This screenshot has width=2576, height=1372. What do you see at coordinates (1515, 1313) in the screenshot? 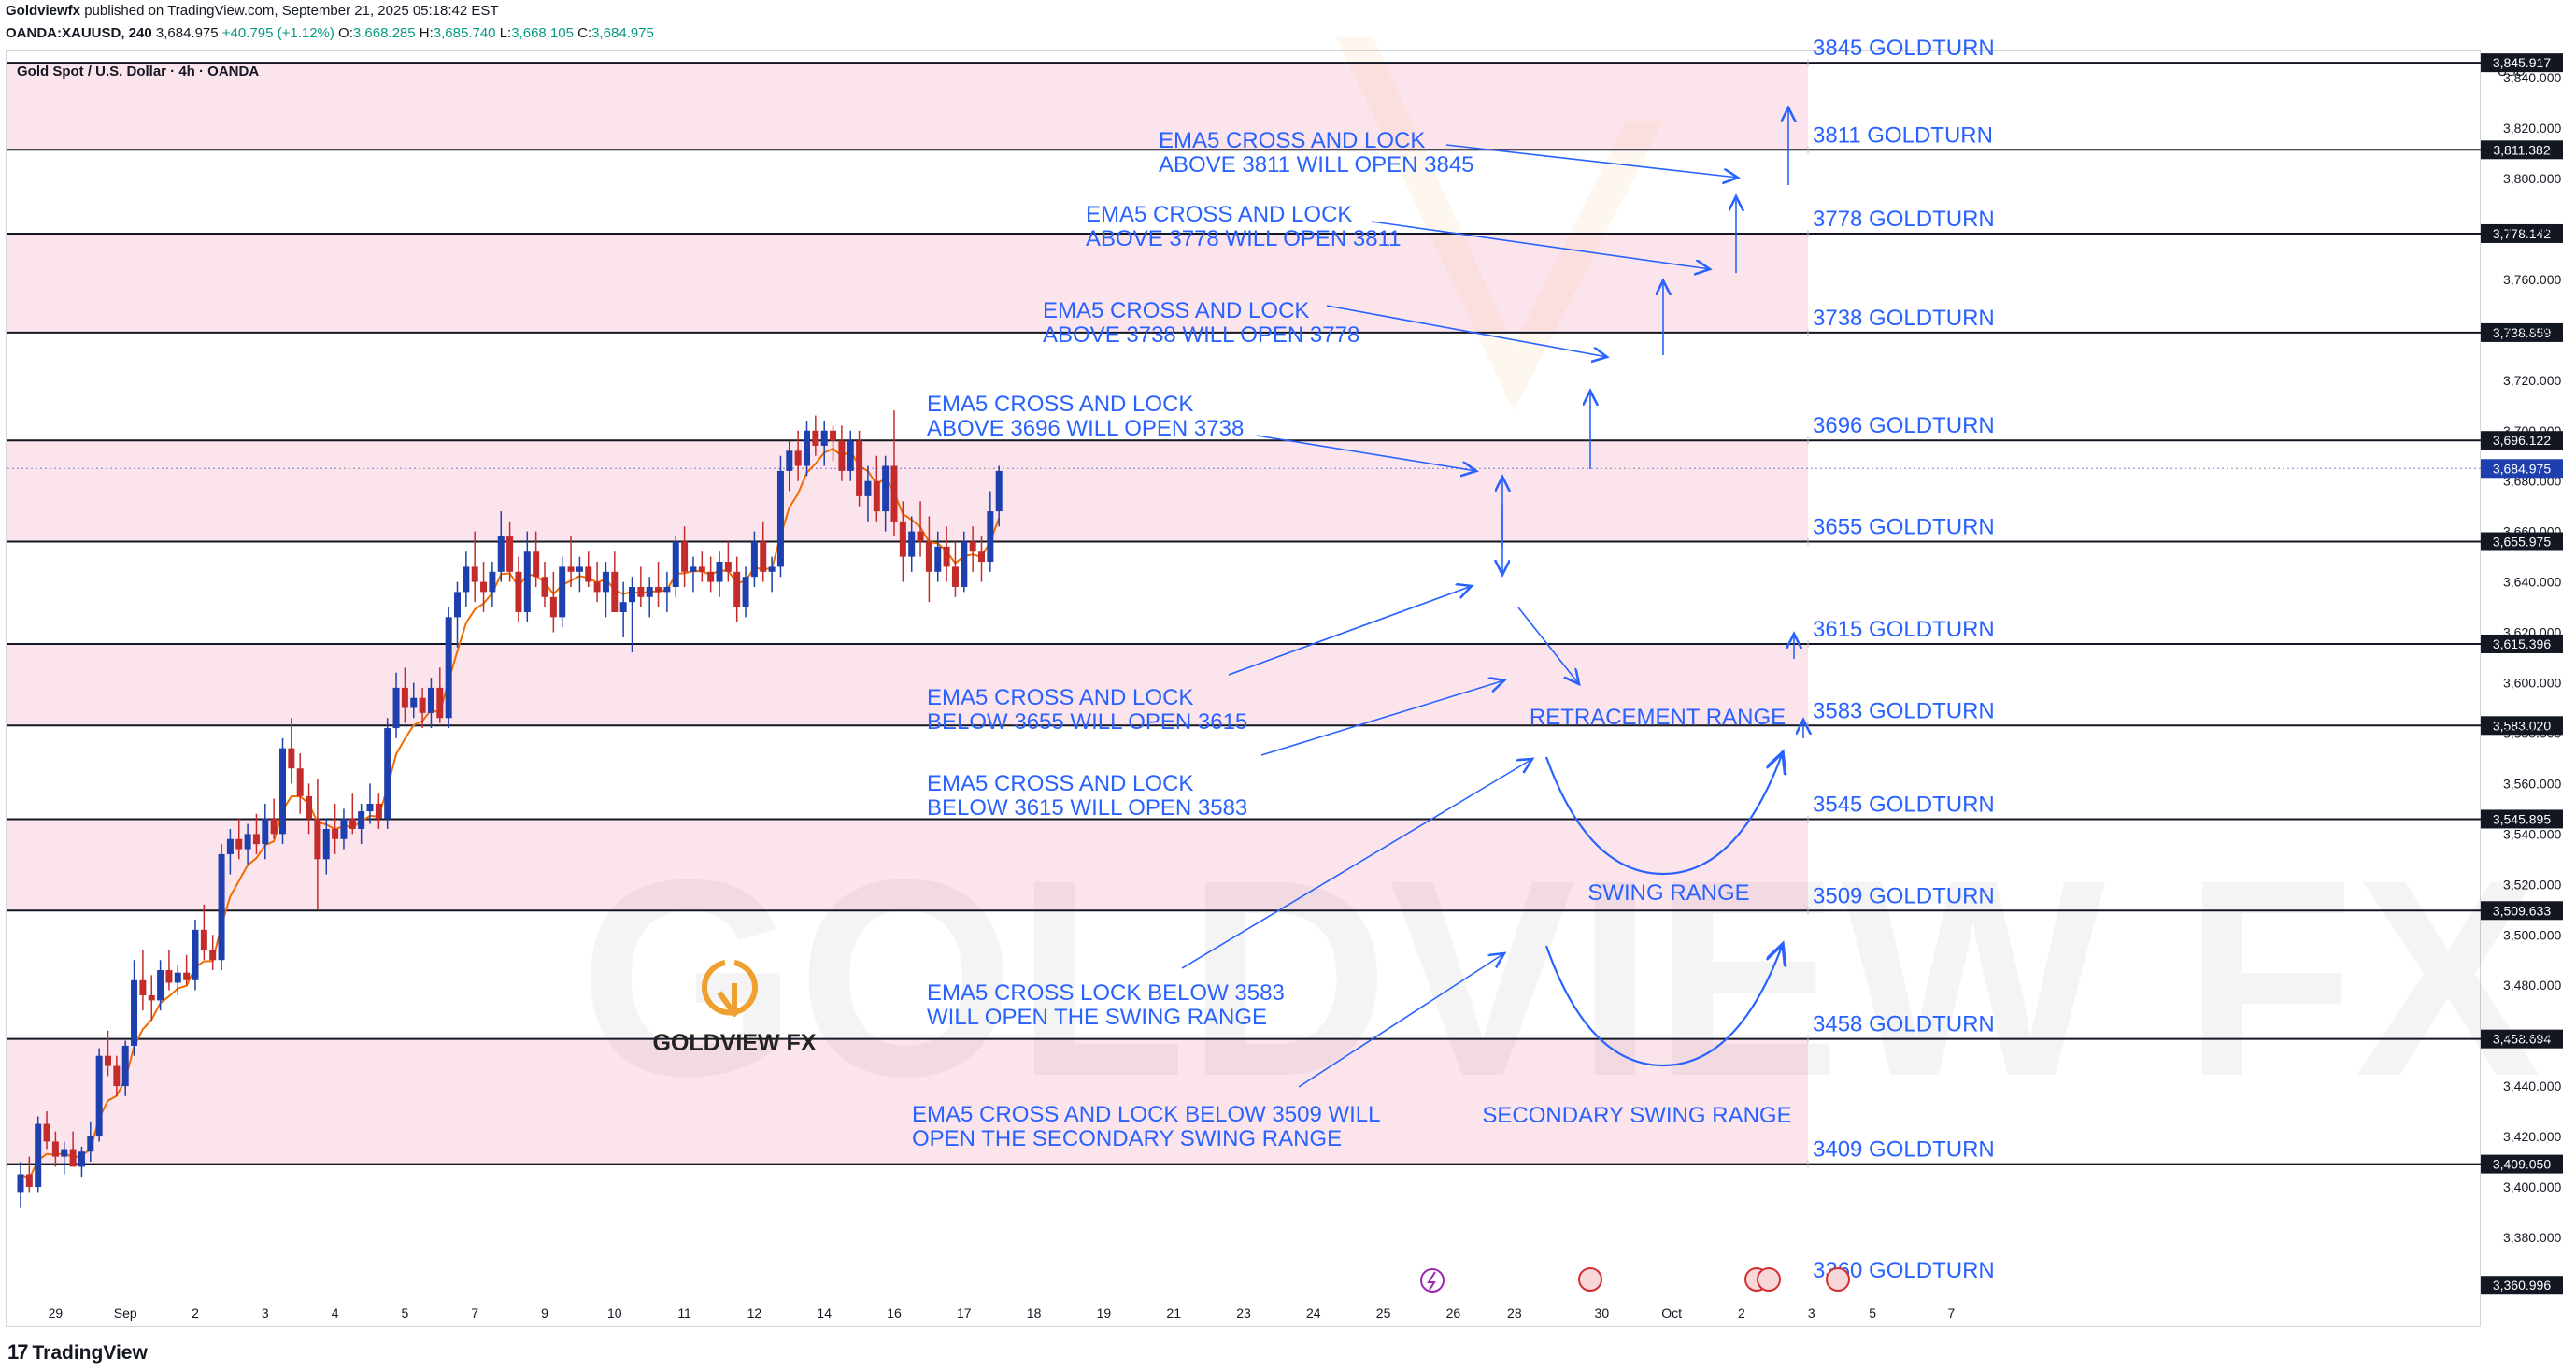
I see `time-axis-tick-label: 28` at bounding box center [1515, 1313].